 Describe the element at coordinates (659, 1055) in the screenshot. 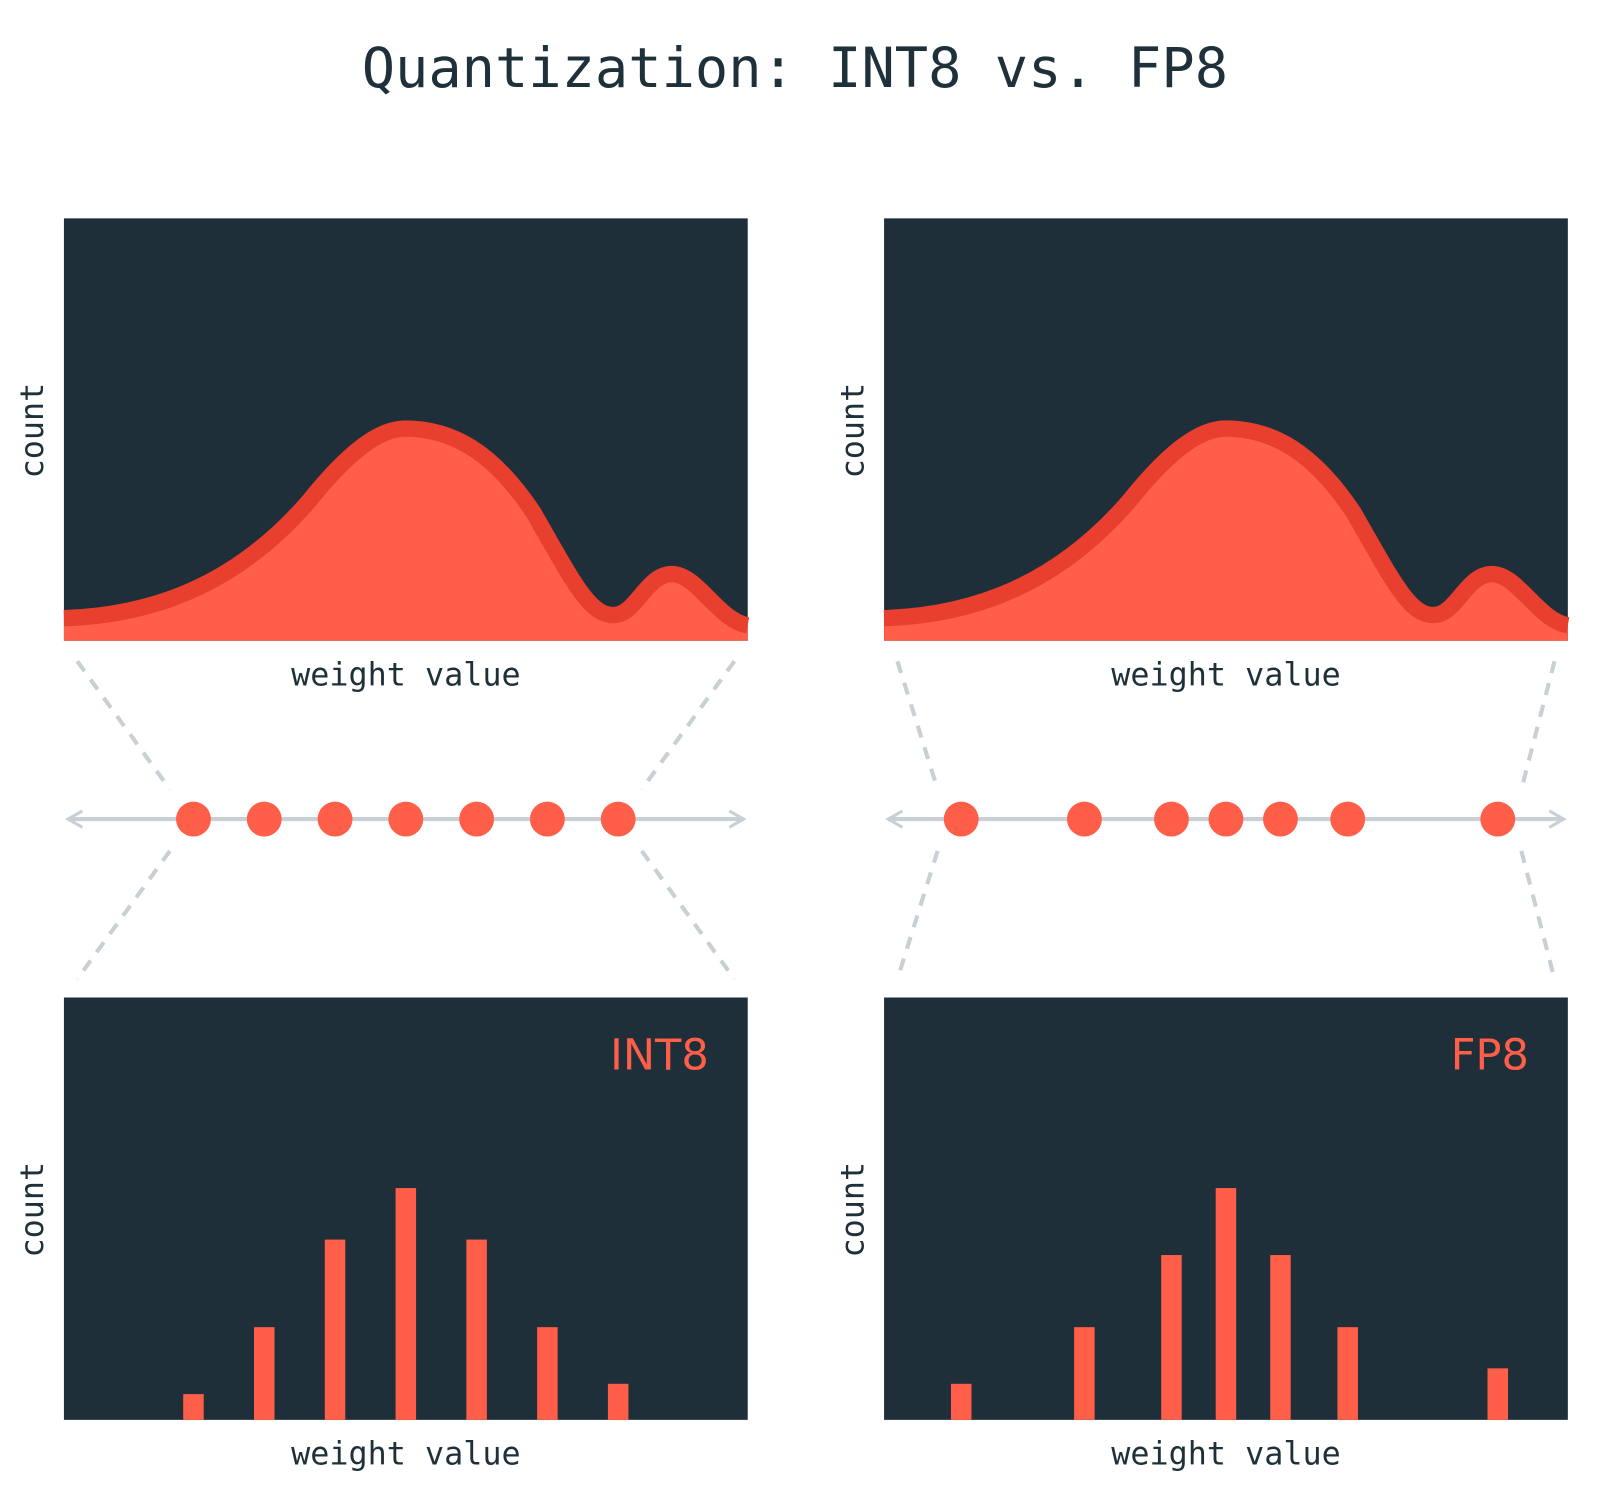

I see `format-label: INT8` at that location.